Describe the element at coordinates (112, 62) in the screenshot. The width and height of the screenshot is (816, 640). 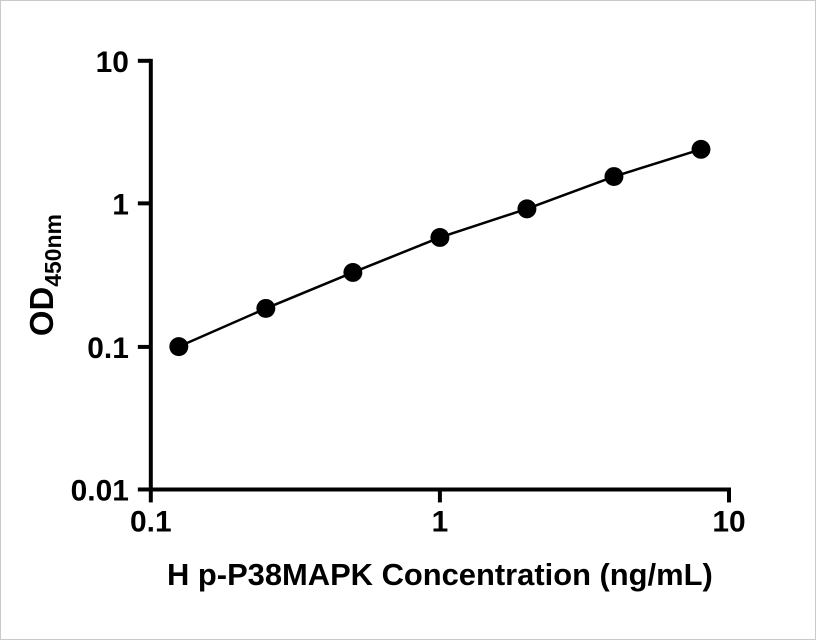
I see `y-tick-label-10: 10` at that location.